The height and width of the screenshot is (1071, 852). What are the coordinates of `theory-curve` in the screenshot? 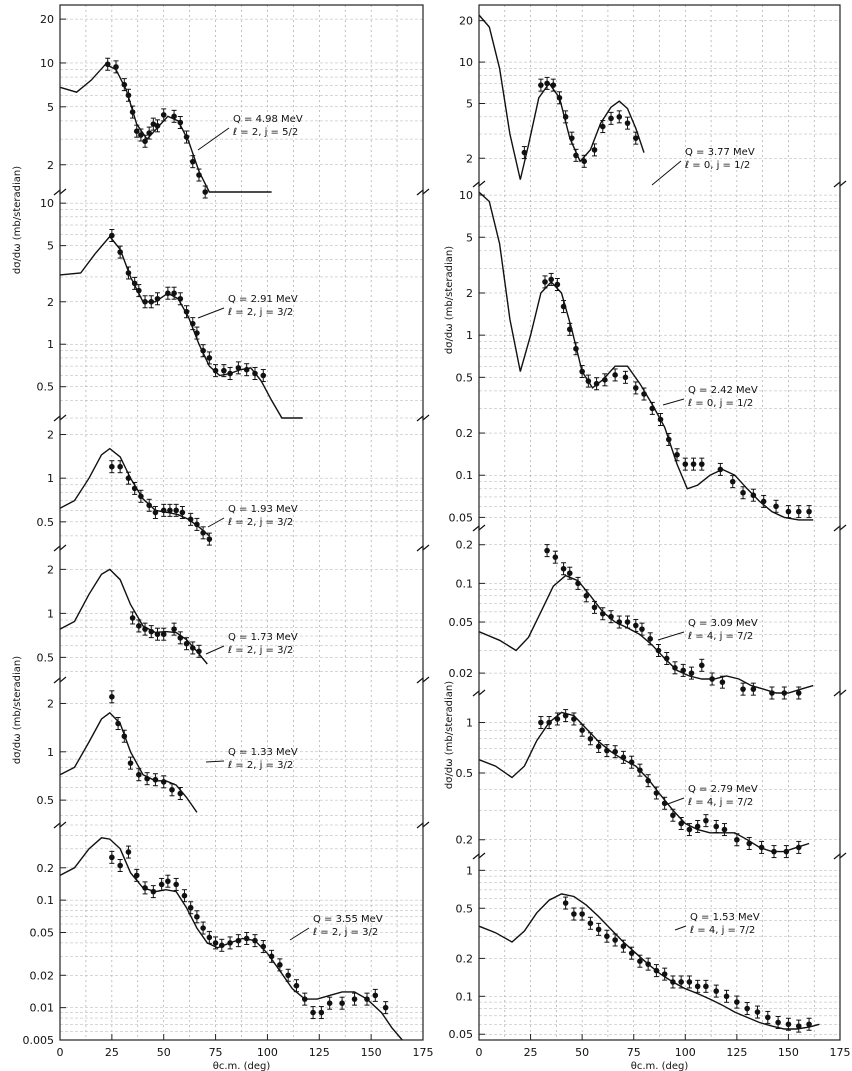 It's located at (644, 782).